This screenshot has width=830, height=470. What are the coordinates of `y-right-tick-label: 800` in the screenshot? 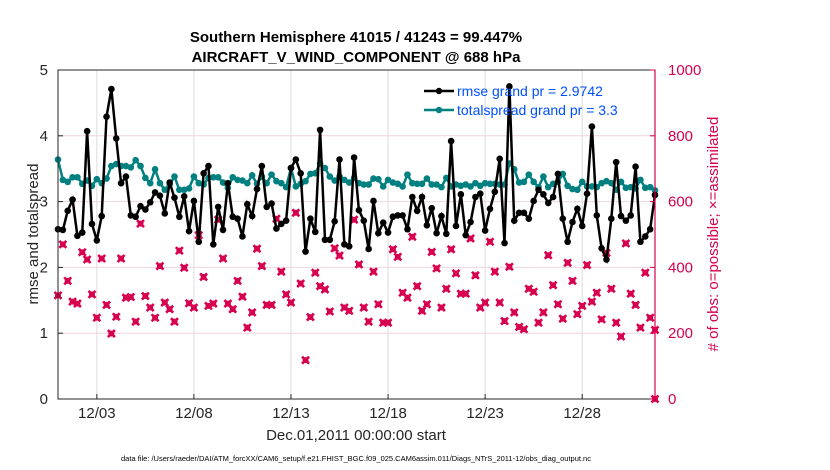 It's located at (680, 136).